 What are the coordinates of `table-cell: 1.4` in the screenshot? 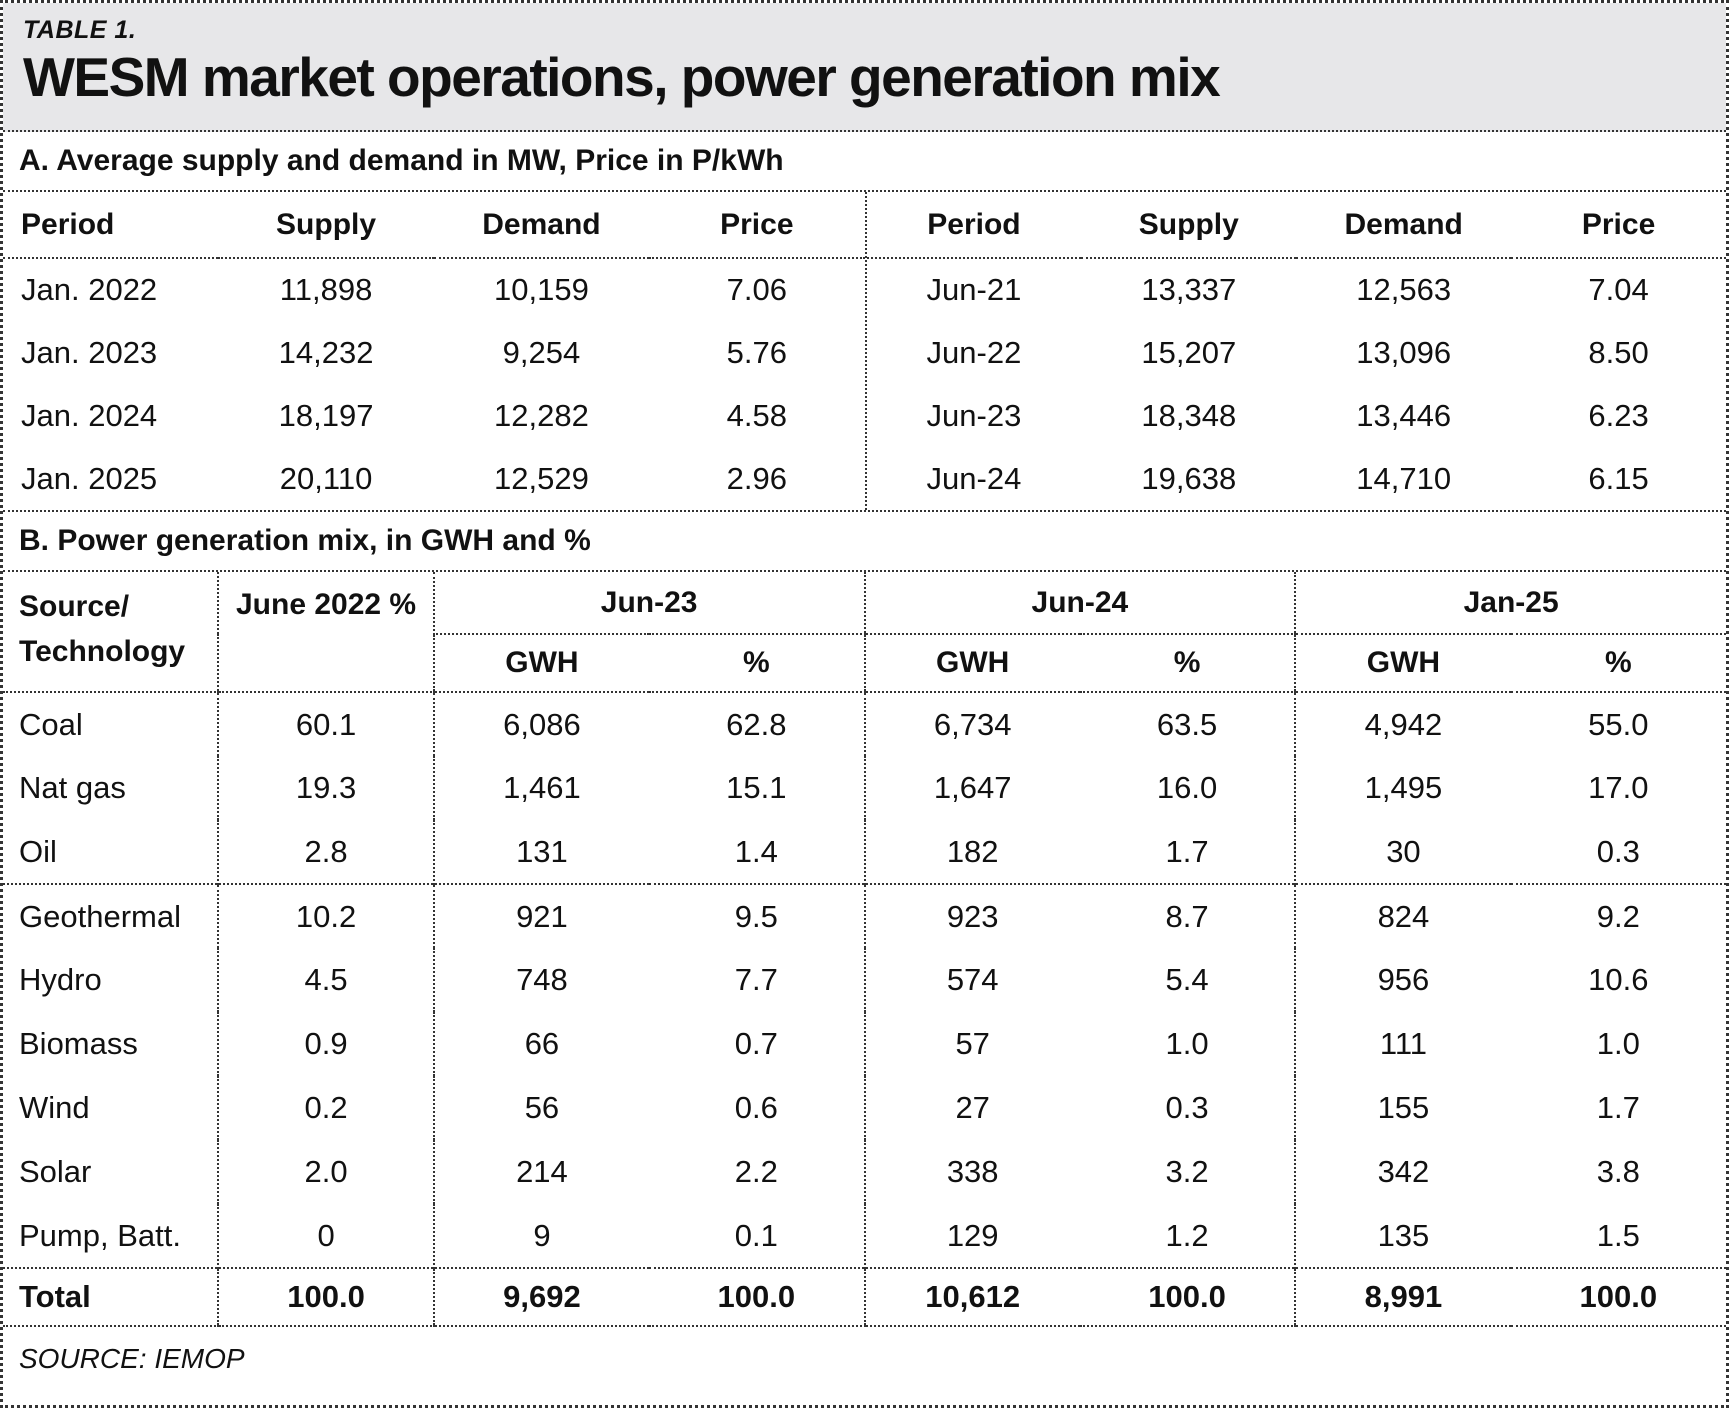 It's located at (756, 851).